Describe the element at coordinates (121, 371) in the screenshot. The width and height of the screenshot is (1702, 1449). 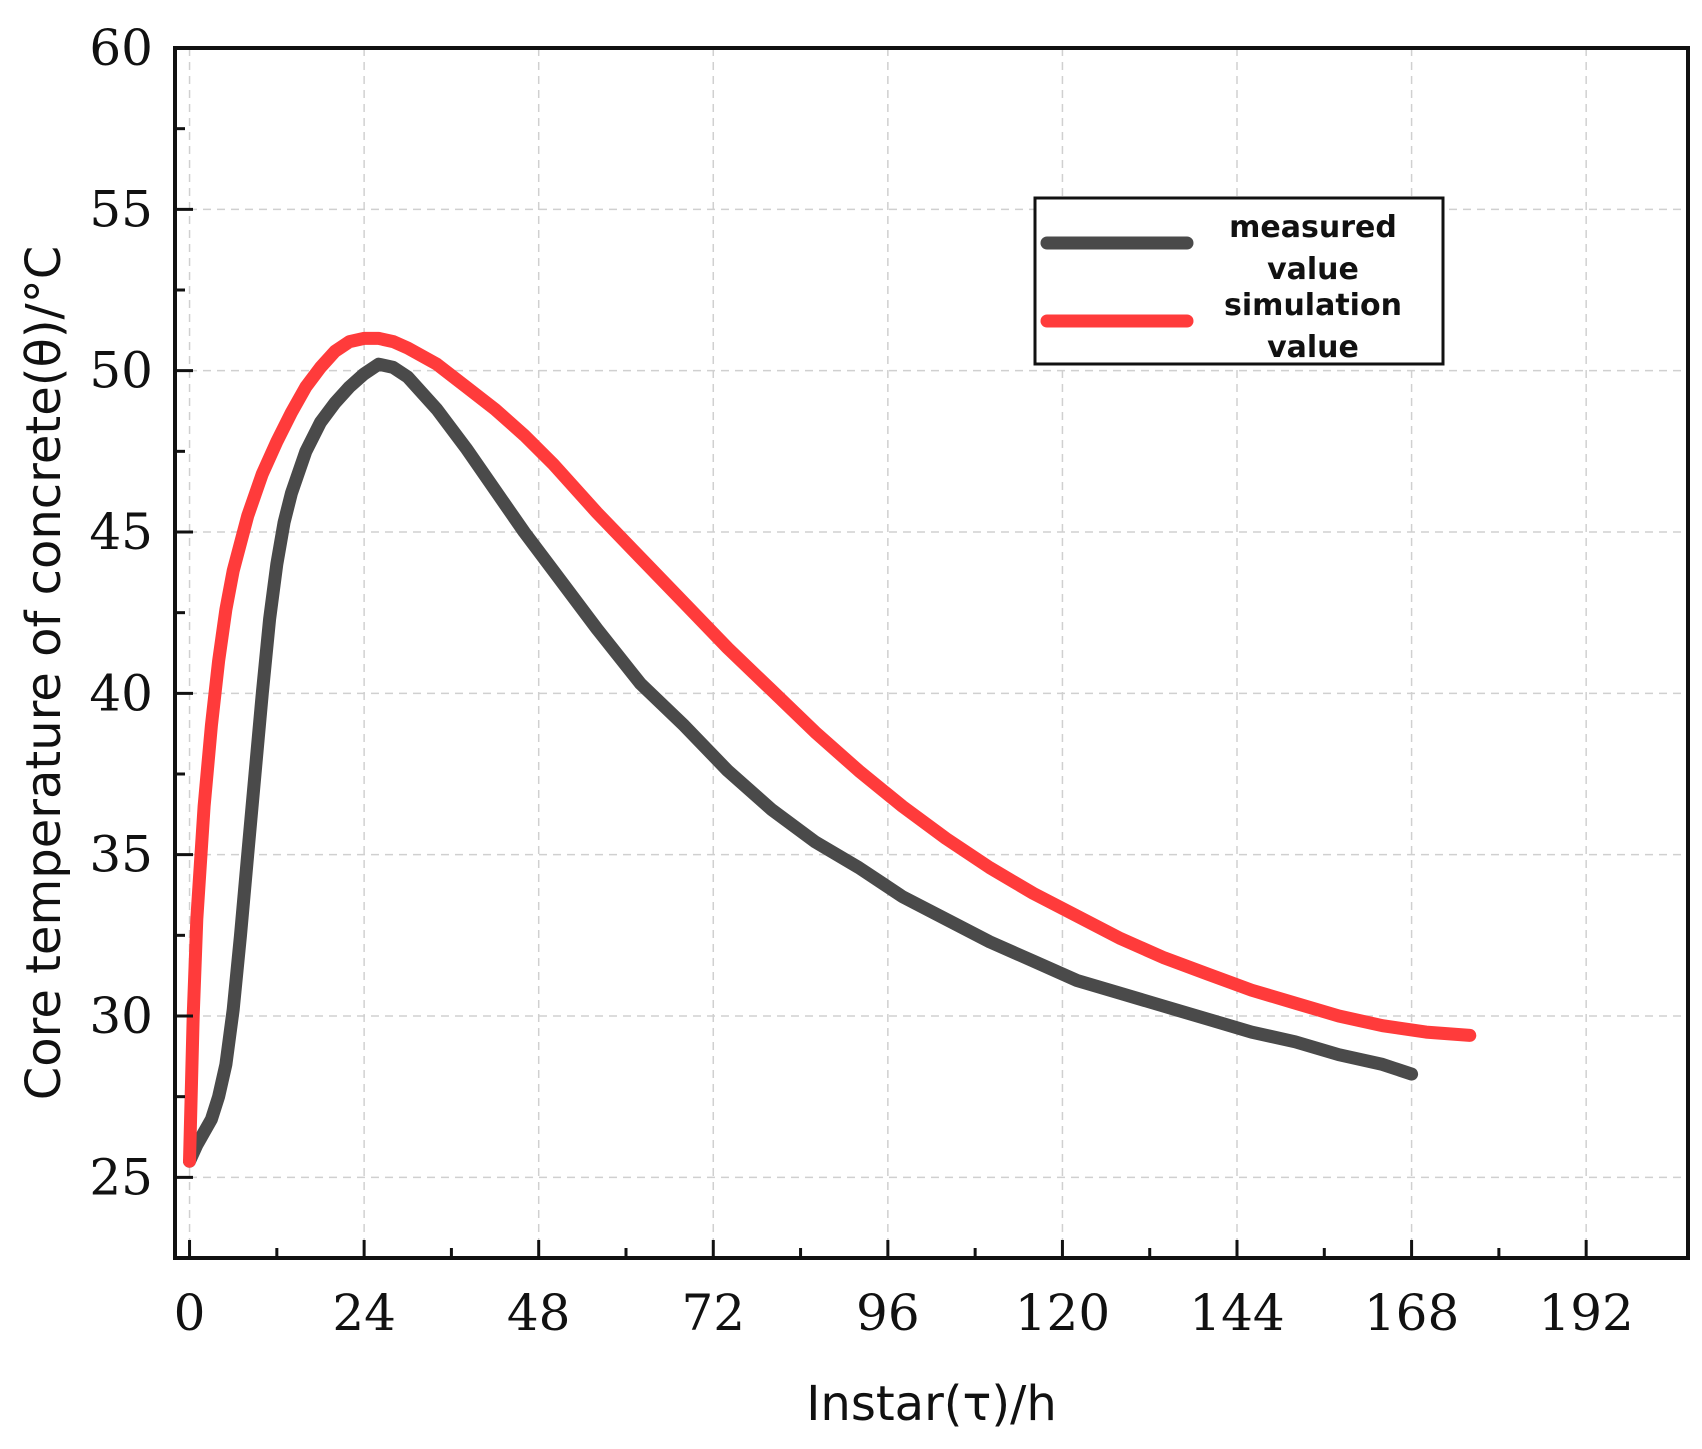
I see `y-tick-label: 50` at that location.